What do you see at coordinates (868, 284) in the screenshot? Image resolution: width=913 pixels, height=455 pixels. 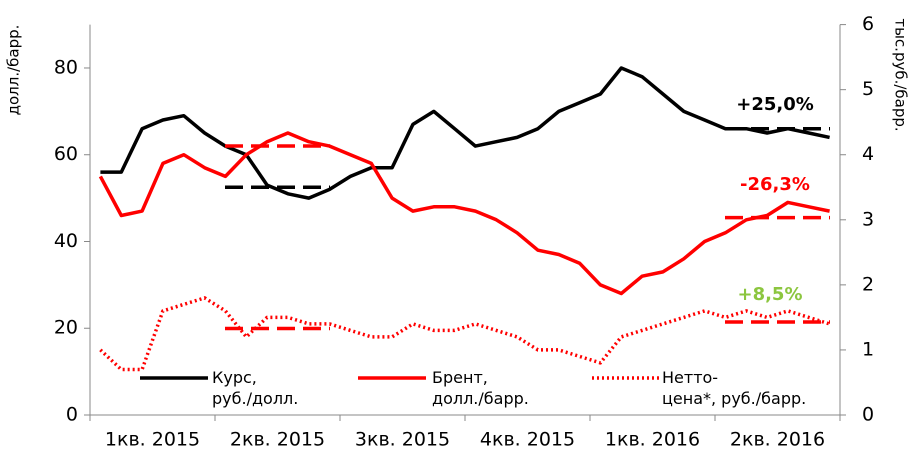 I see `y2-tick-label: 2` at bounding box center [868, 284].